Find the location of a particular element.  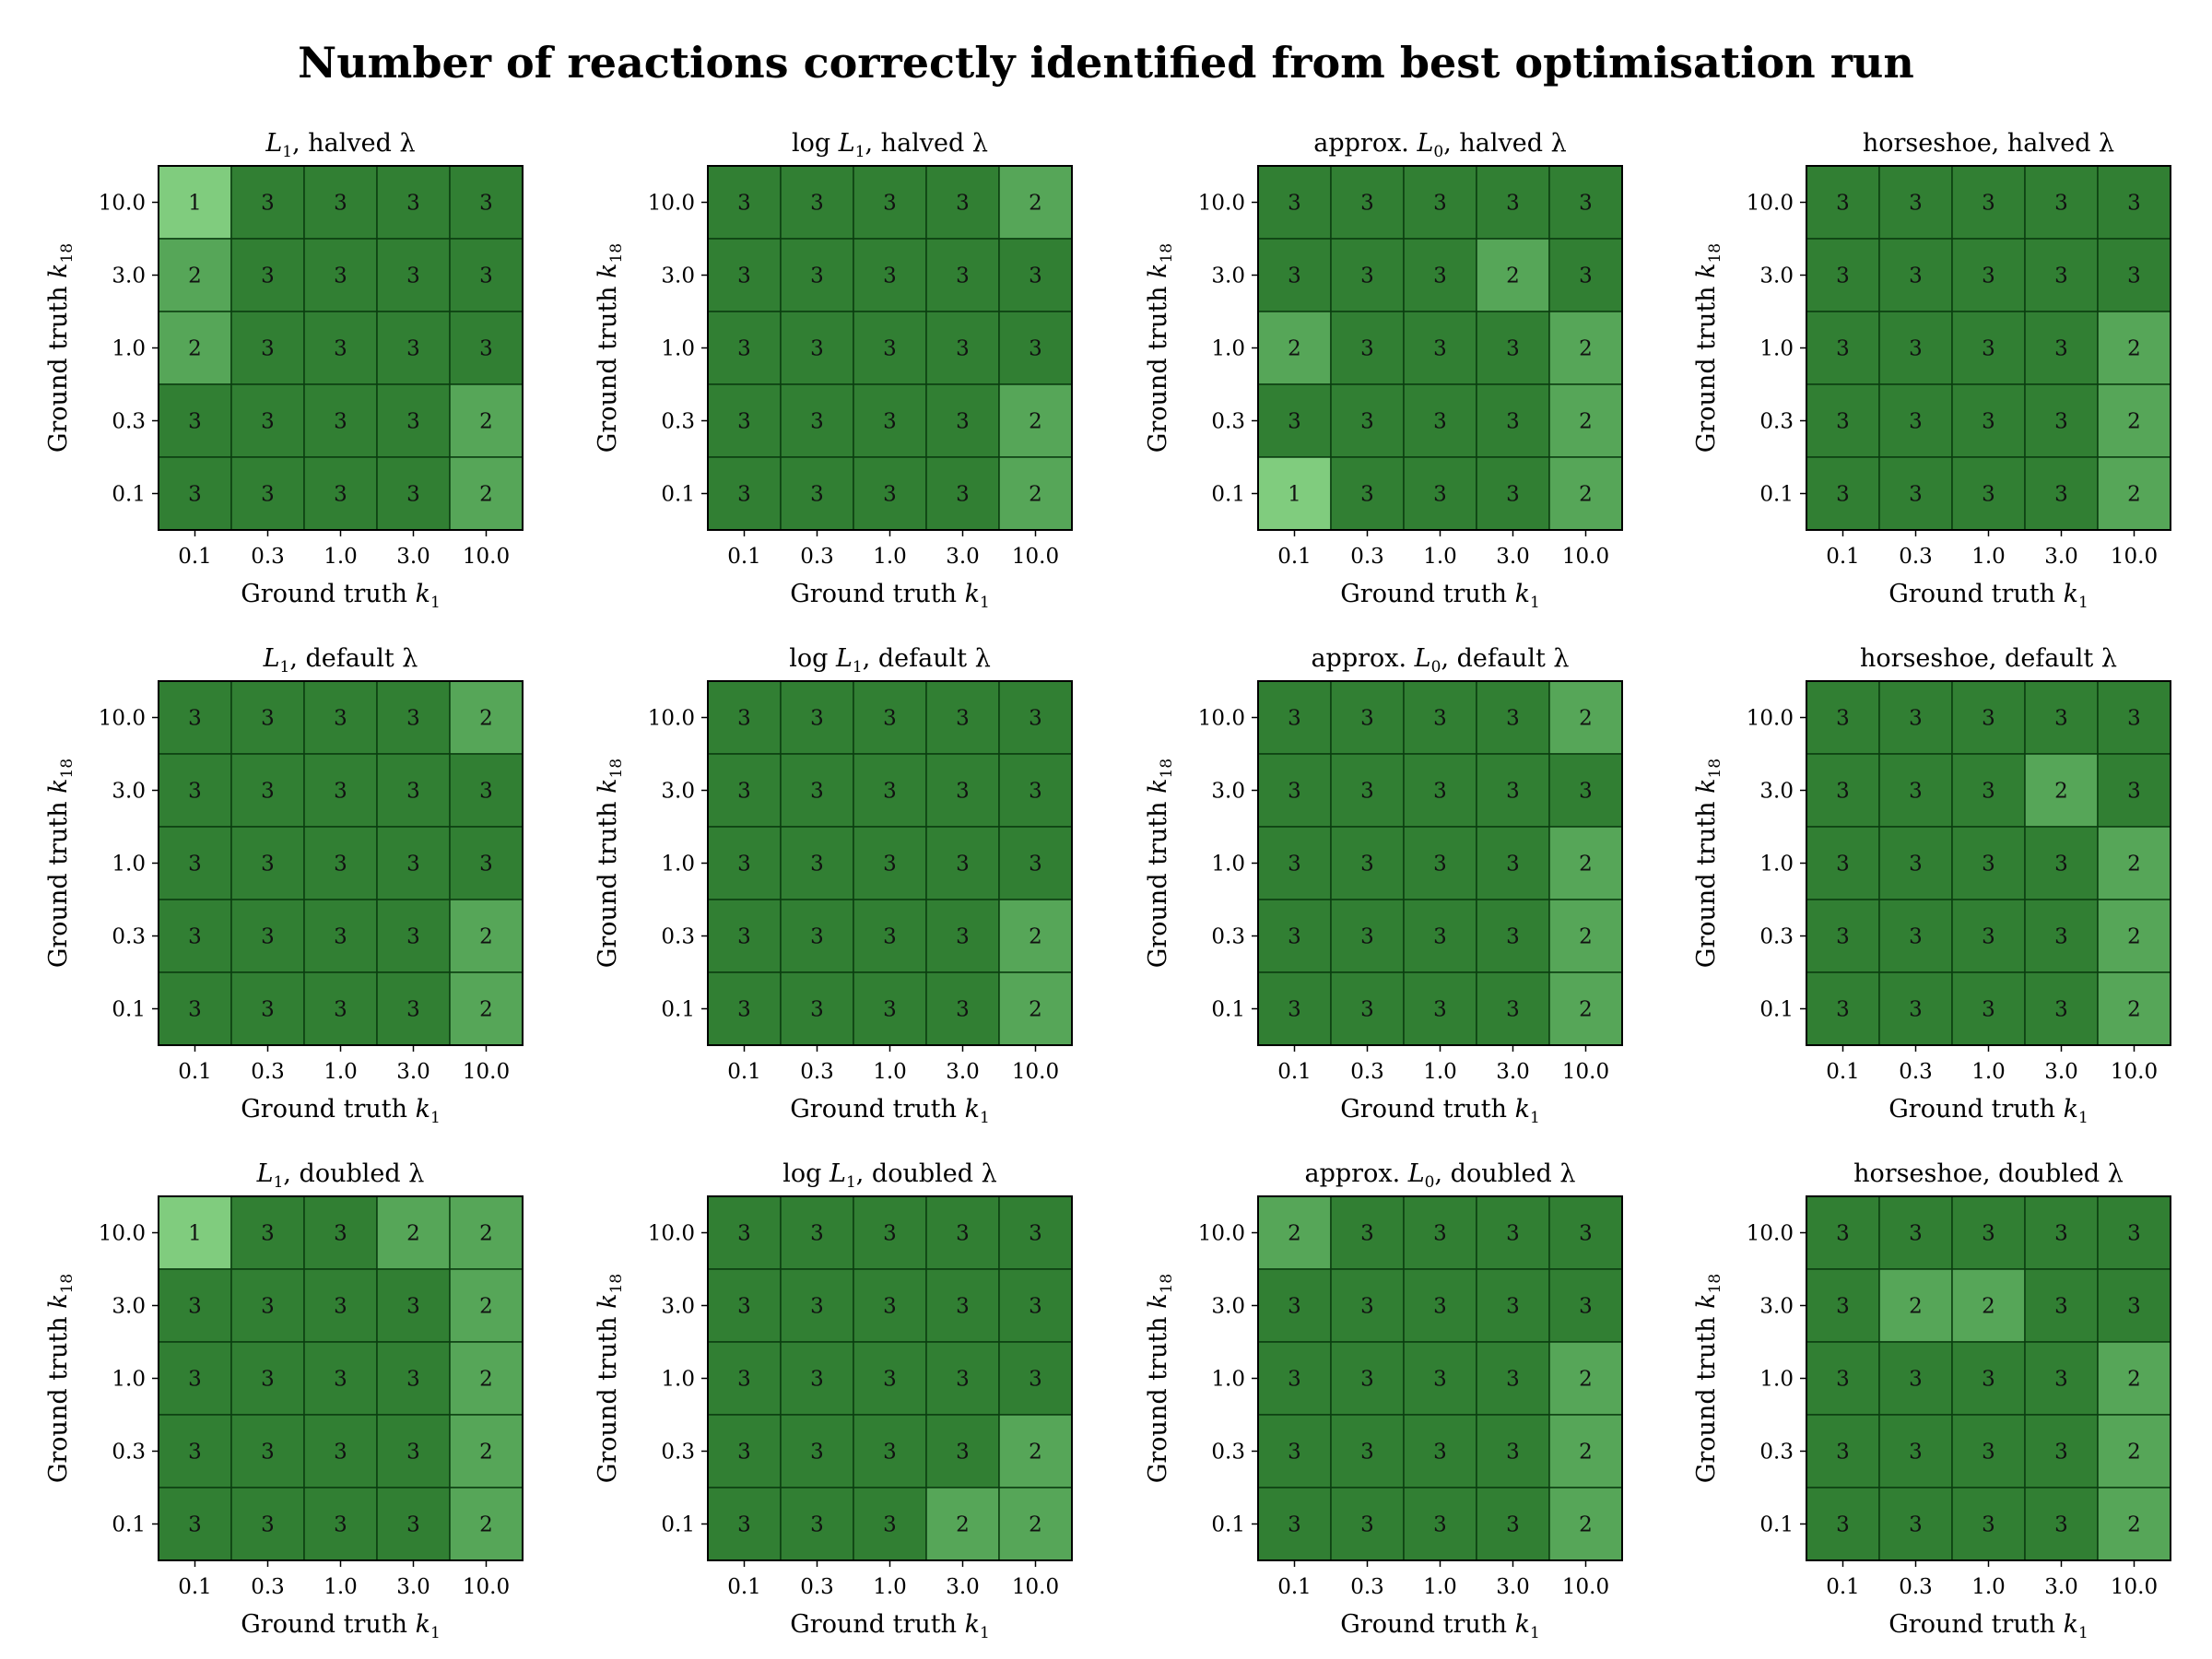

panel-title: L1, halved λ is located at coordinates (340, 145).